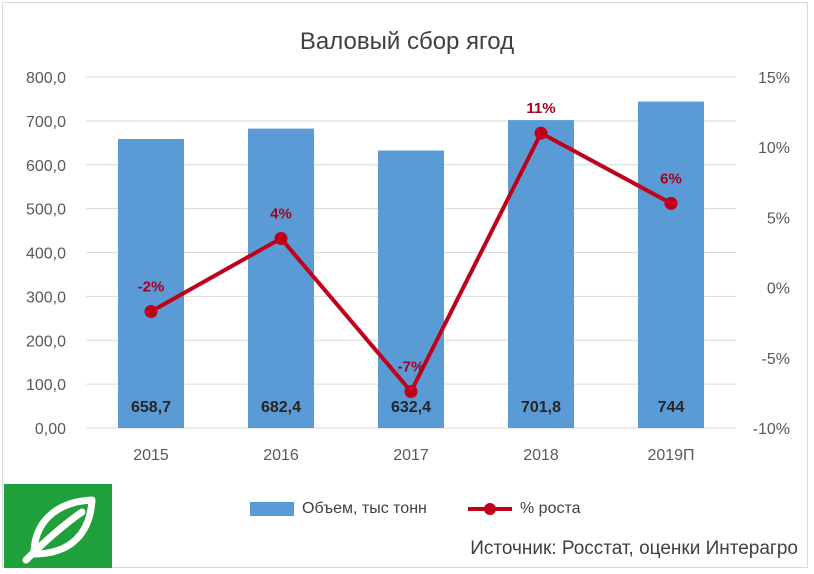 The width and height of the screenshot is (814, 574). What do you see at coordinates (281, 407) in the screenshot?
I see `bar-value-label: 682,4` at bounding box center [281, 407].